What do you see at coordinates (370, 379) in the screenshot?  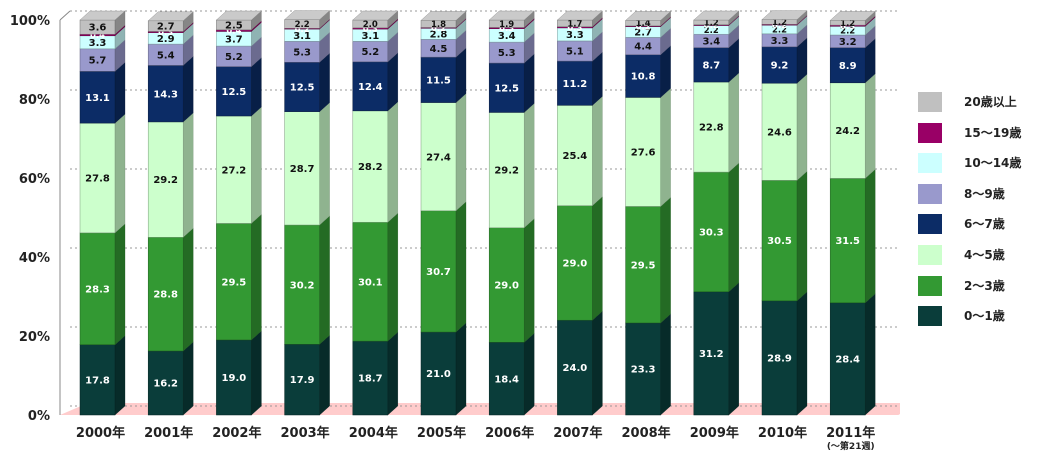 I see `data-label: 18.7` at bounding box center [370, 379].